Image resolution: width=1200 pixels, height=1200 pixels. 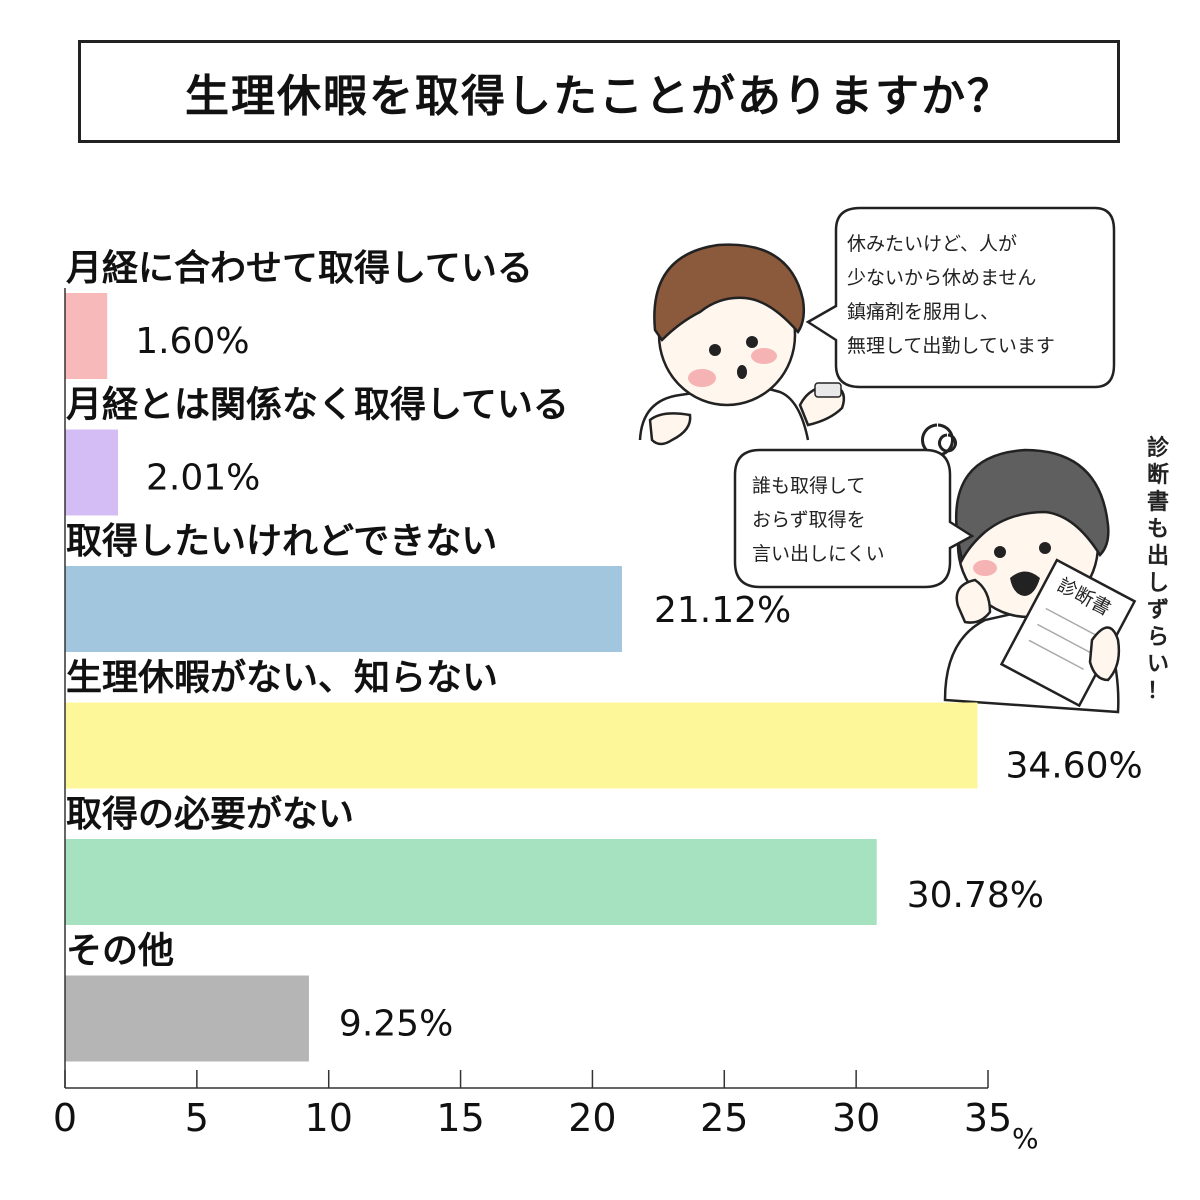 I want to click on value-label-5: 9.25%, so click(x=396, y=1024).